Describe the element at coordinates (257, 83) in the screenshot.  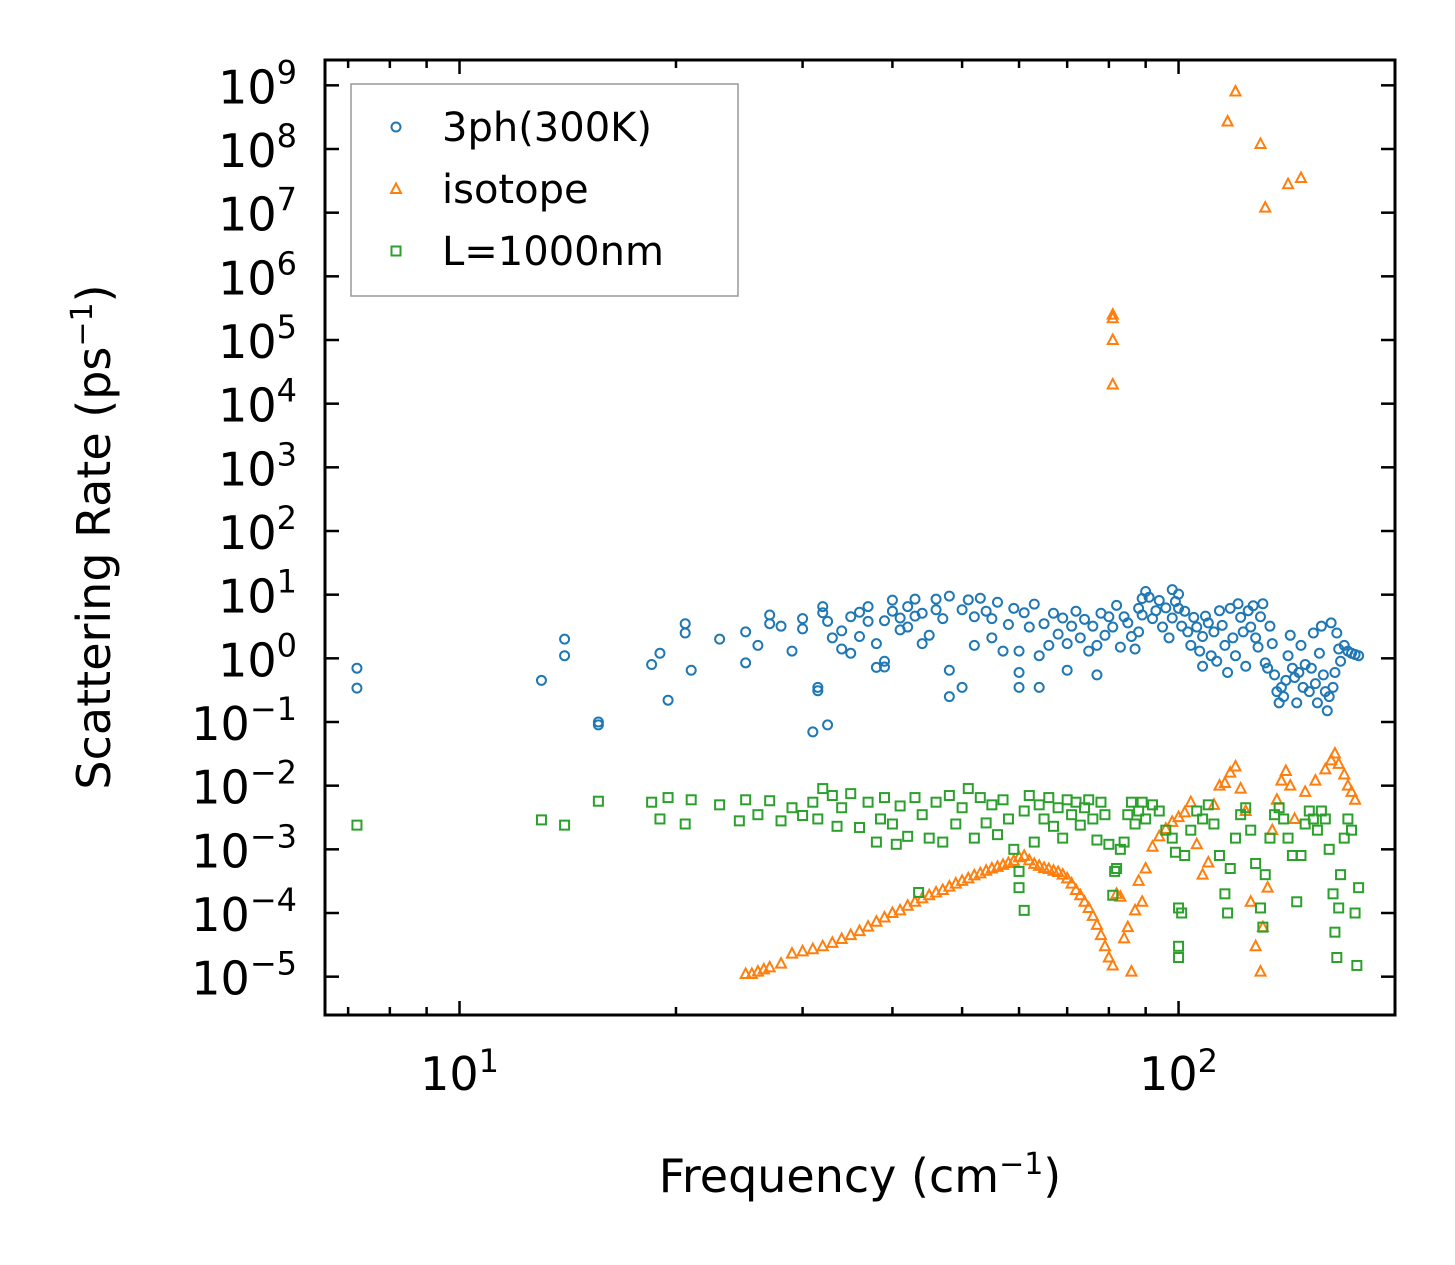
I see `y-tick-label: 10⁹` at that location.